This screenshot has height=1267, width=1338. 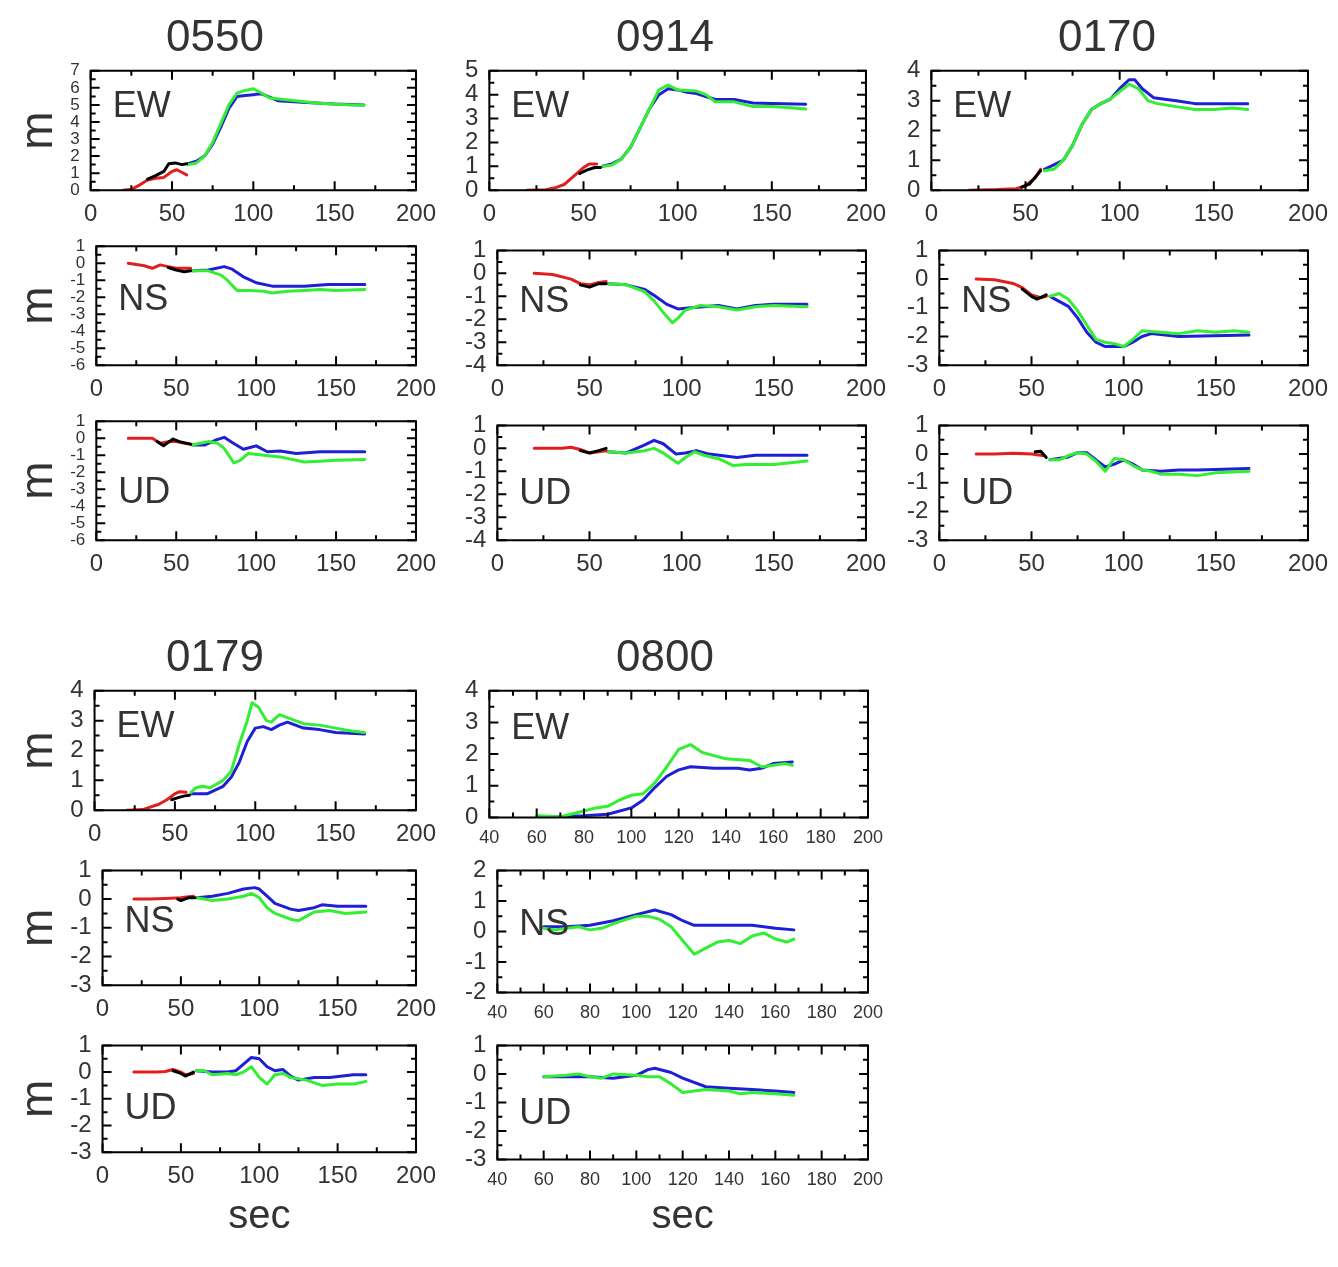 I want to click on chart-title: 0914, so click(x=665, y=35).